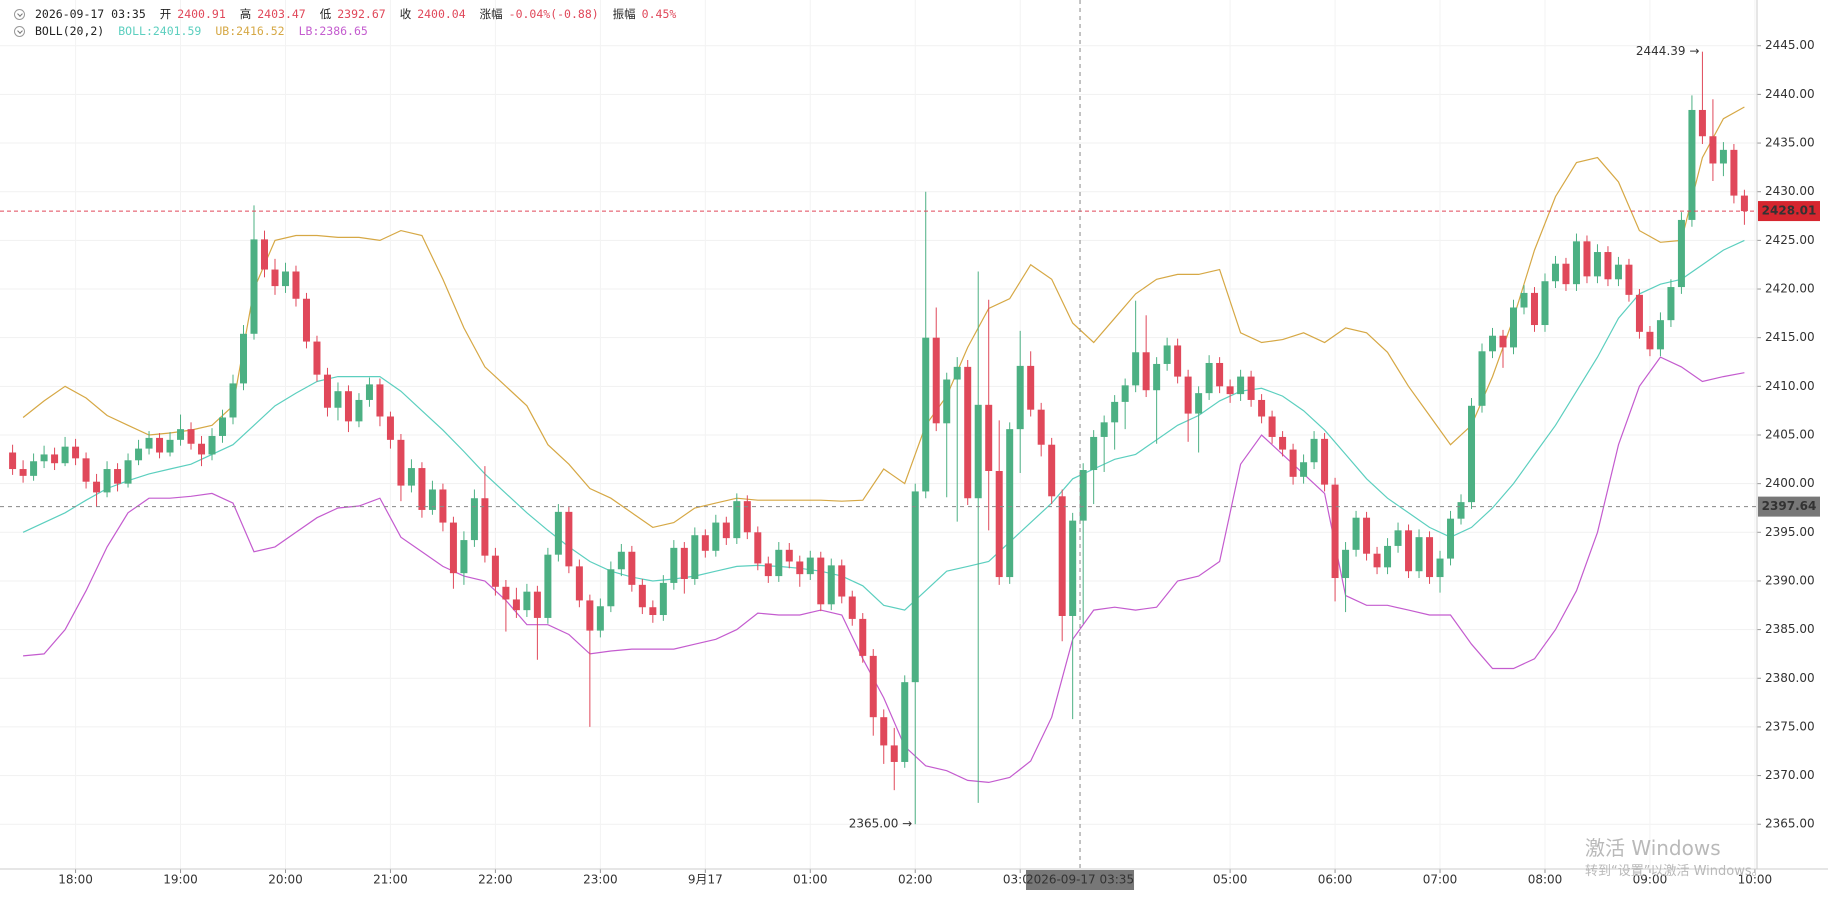 This screenshot has width=1828, height=899. Describe the element at coordinates (160, 31) in the screenshot. I see `legend-value: BOLL:2401.59` at that location.